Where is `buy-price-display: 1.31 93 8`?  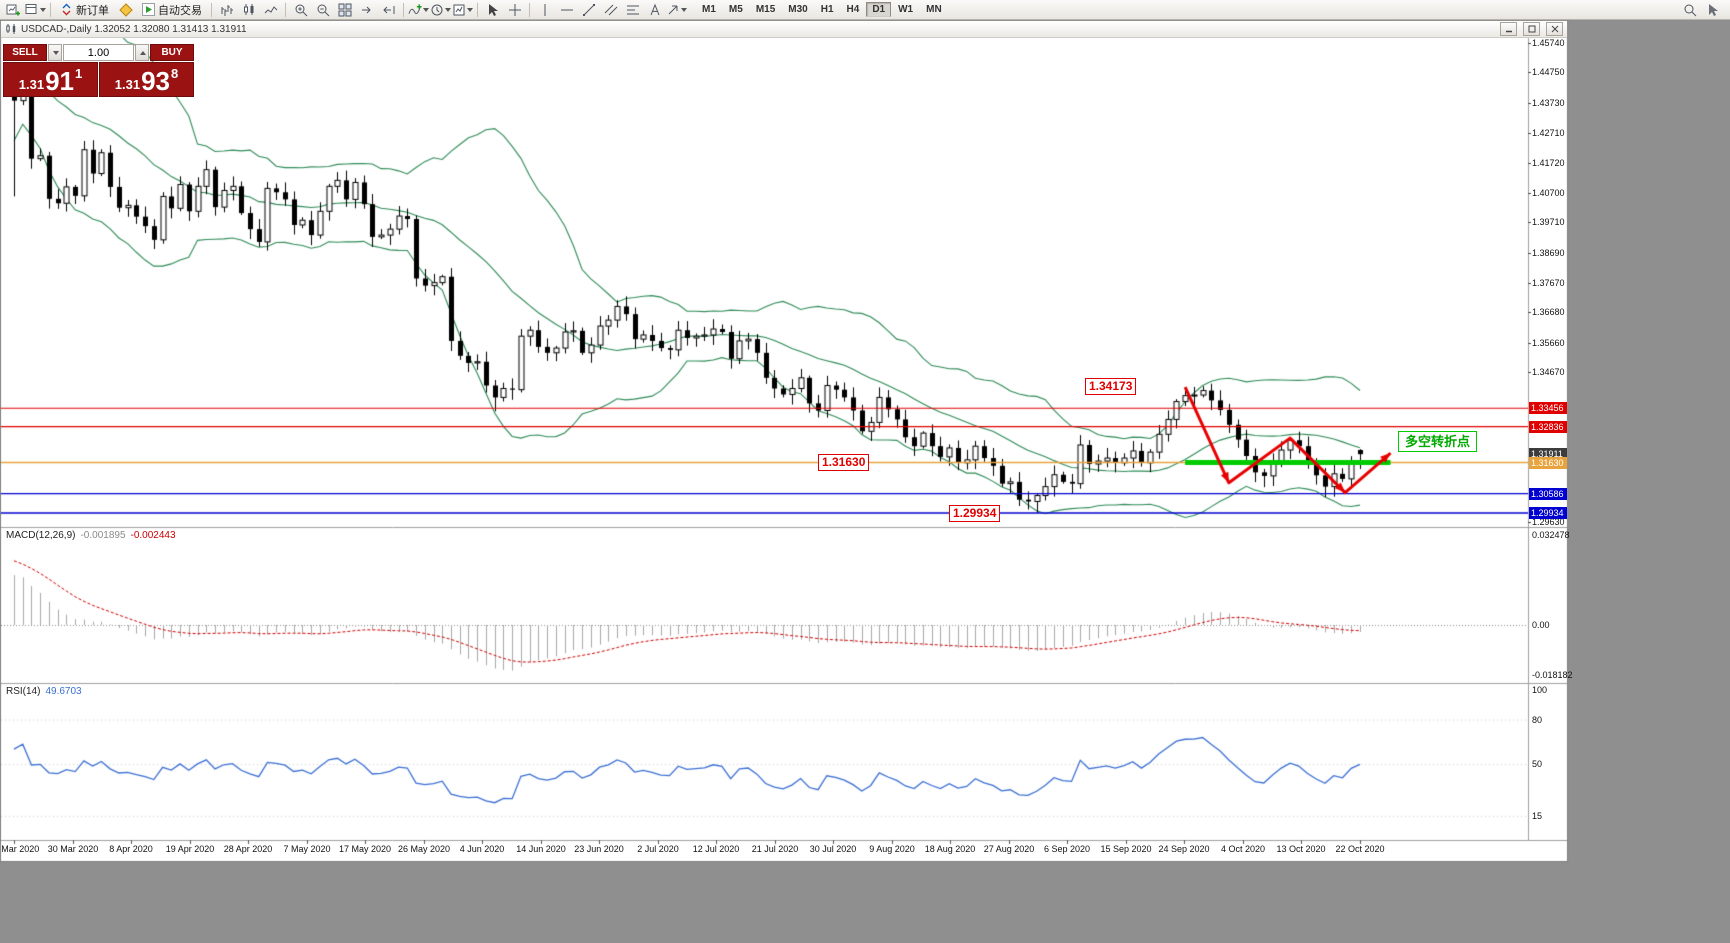 buy-price-display: 1.31 93 8 is located at coordinates (146, 79).